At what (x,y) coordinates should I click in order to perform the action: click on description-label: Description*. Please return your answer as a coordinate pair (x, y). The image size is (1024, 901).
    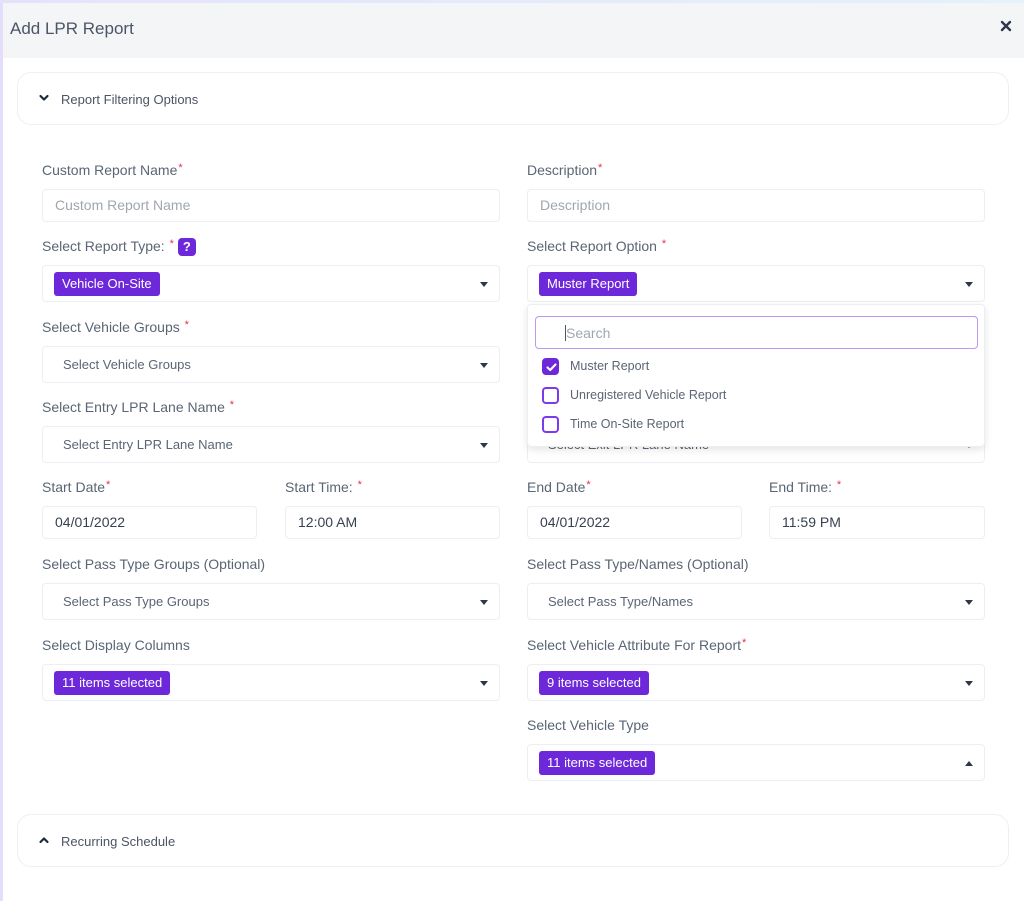
    Looking at the image, I should click on (565, 170).